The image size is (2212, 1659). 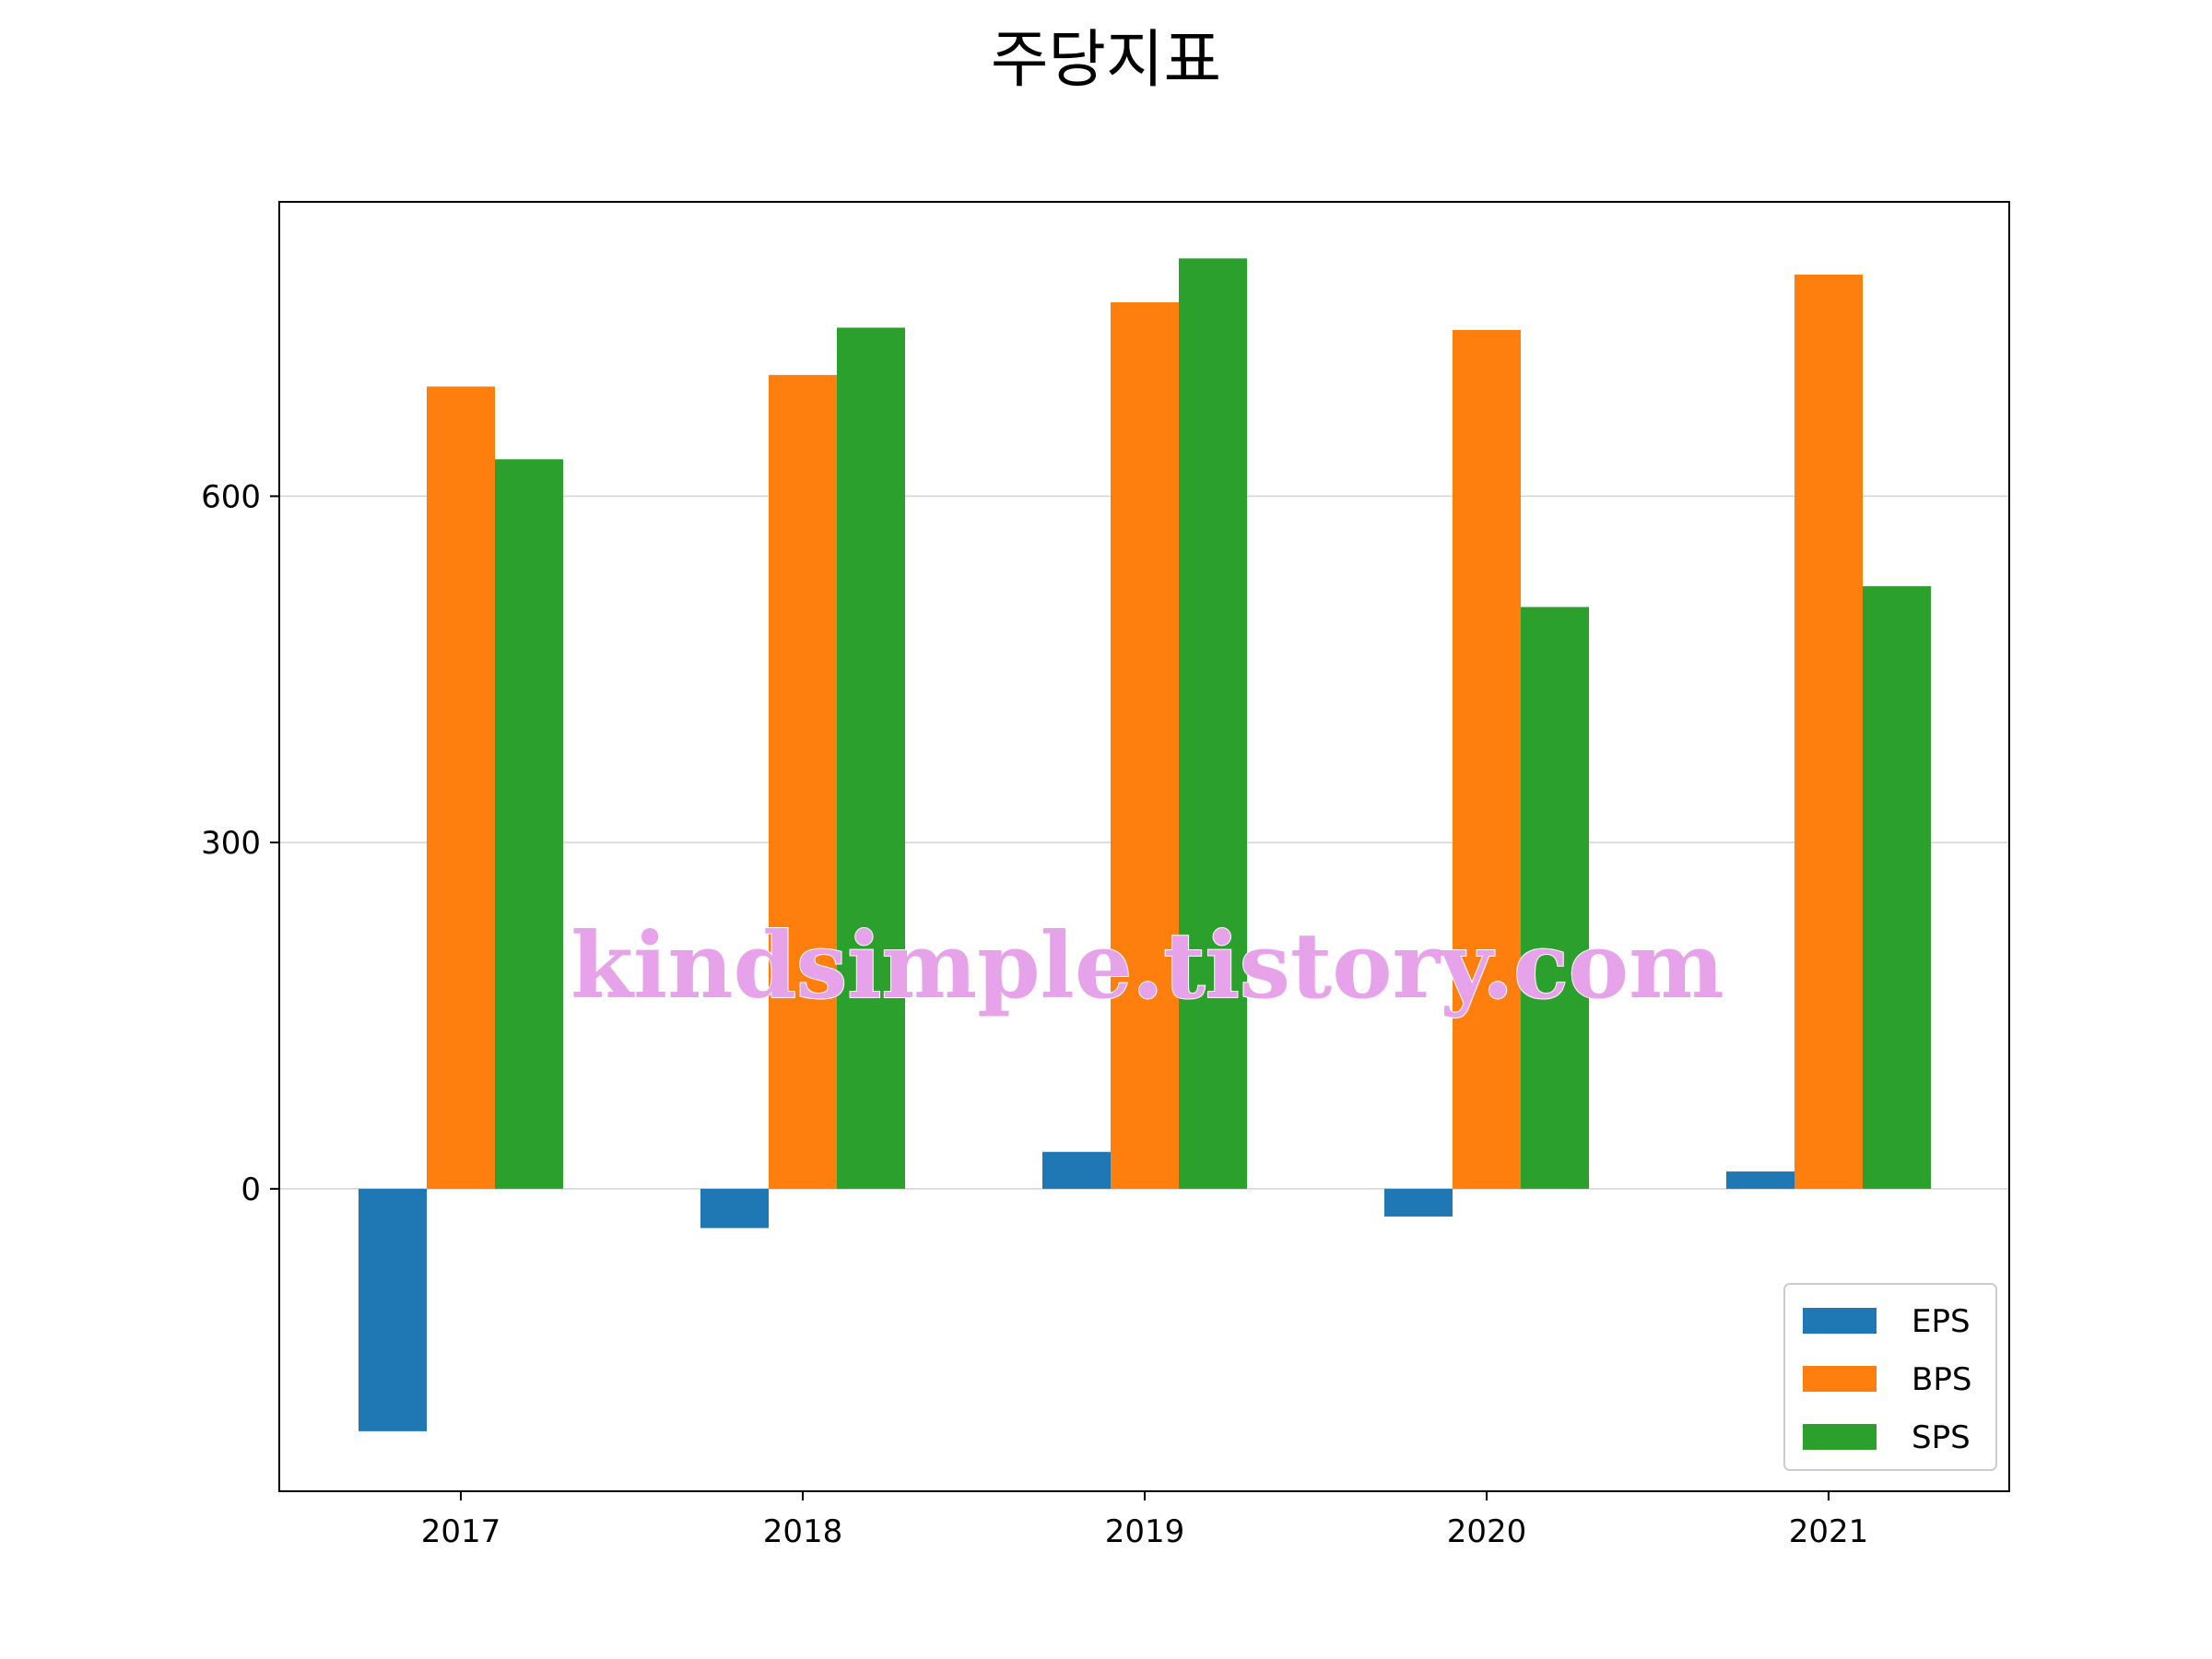 I want to click on bar-sps-2018, so click(x=871, y=758).